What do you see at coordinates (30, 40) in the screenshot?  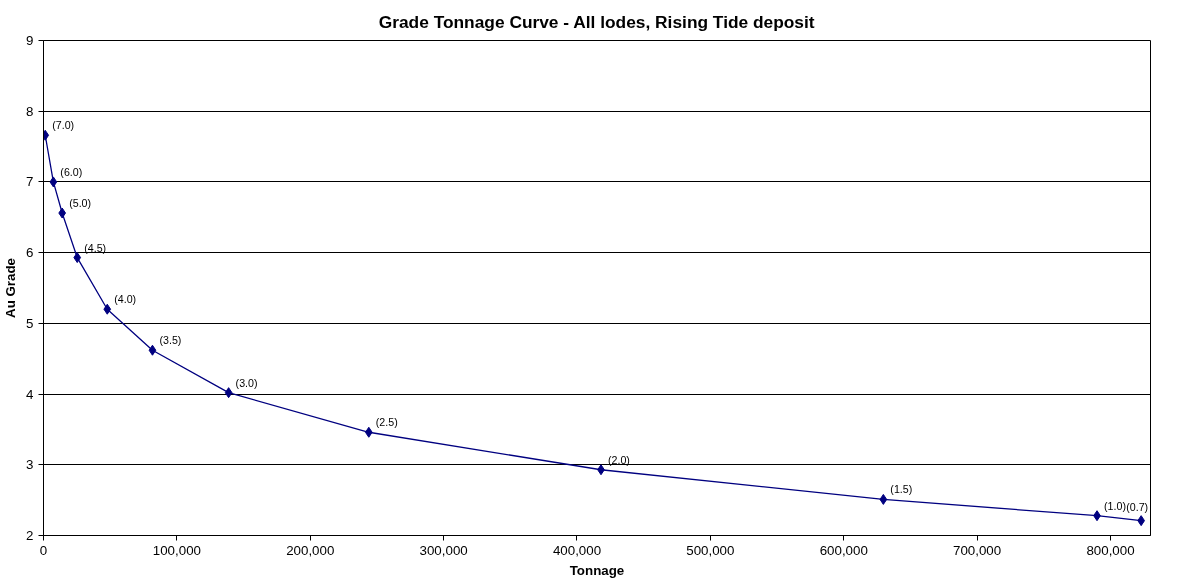 I see `y-tick-label: 9` at bounding box center [30, 40].